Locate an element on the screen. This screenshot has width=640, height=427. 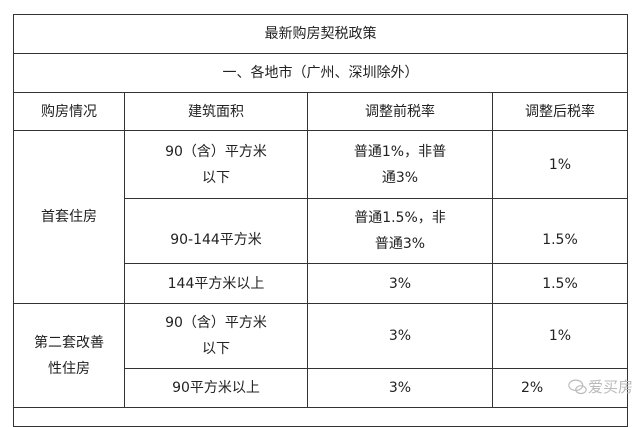
group-label-second-home: 第二套改善性住房 is located at coordinates (69, 355).